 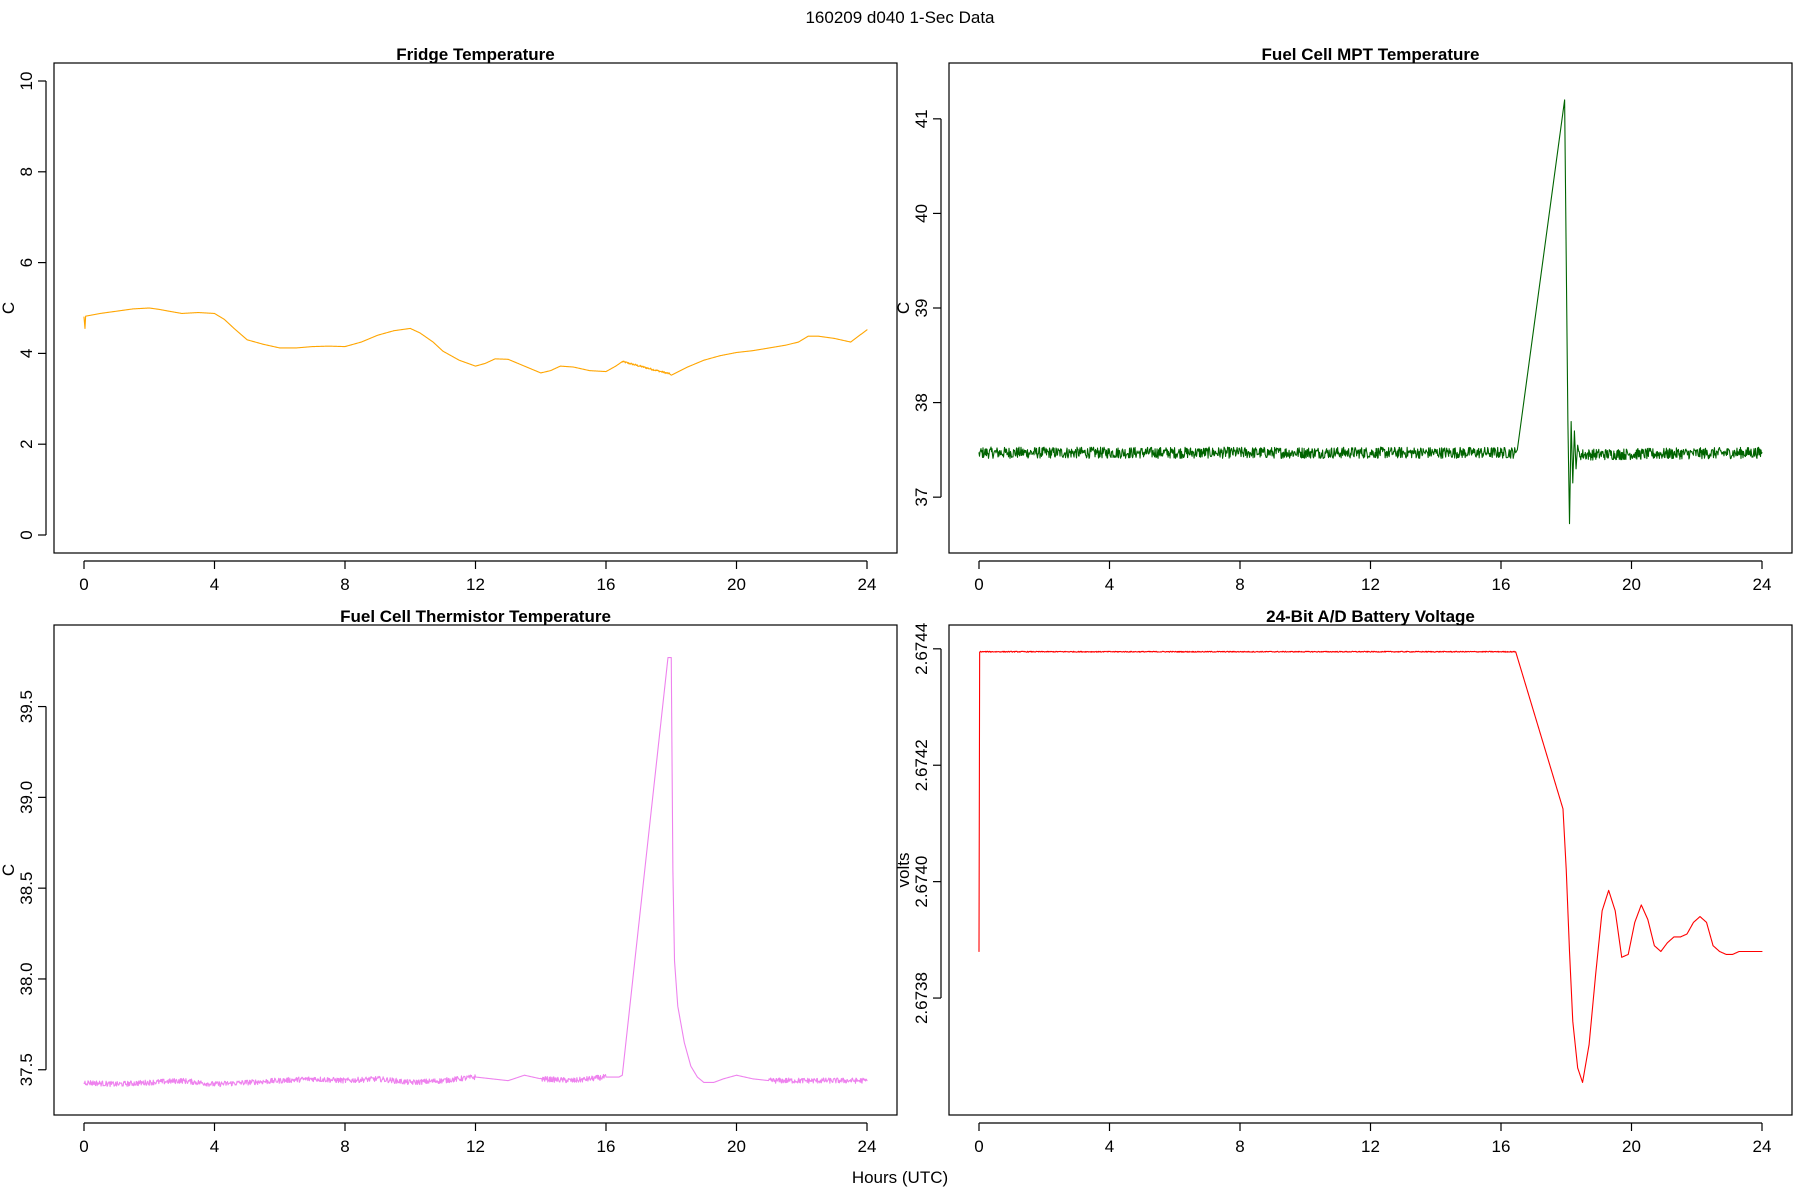 I want to click on y-tick-label: 38.0, so click(x=26, y=978).